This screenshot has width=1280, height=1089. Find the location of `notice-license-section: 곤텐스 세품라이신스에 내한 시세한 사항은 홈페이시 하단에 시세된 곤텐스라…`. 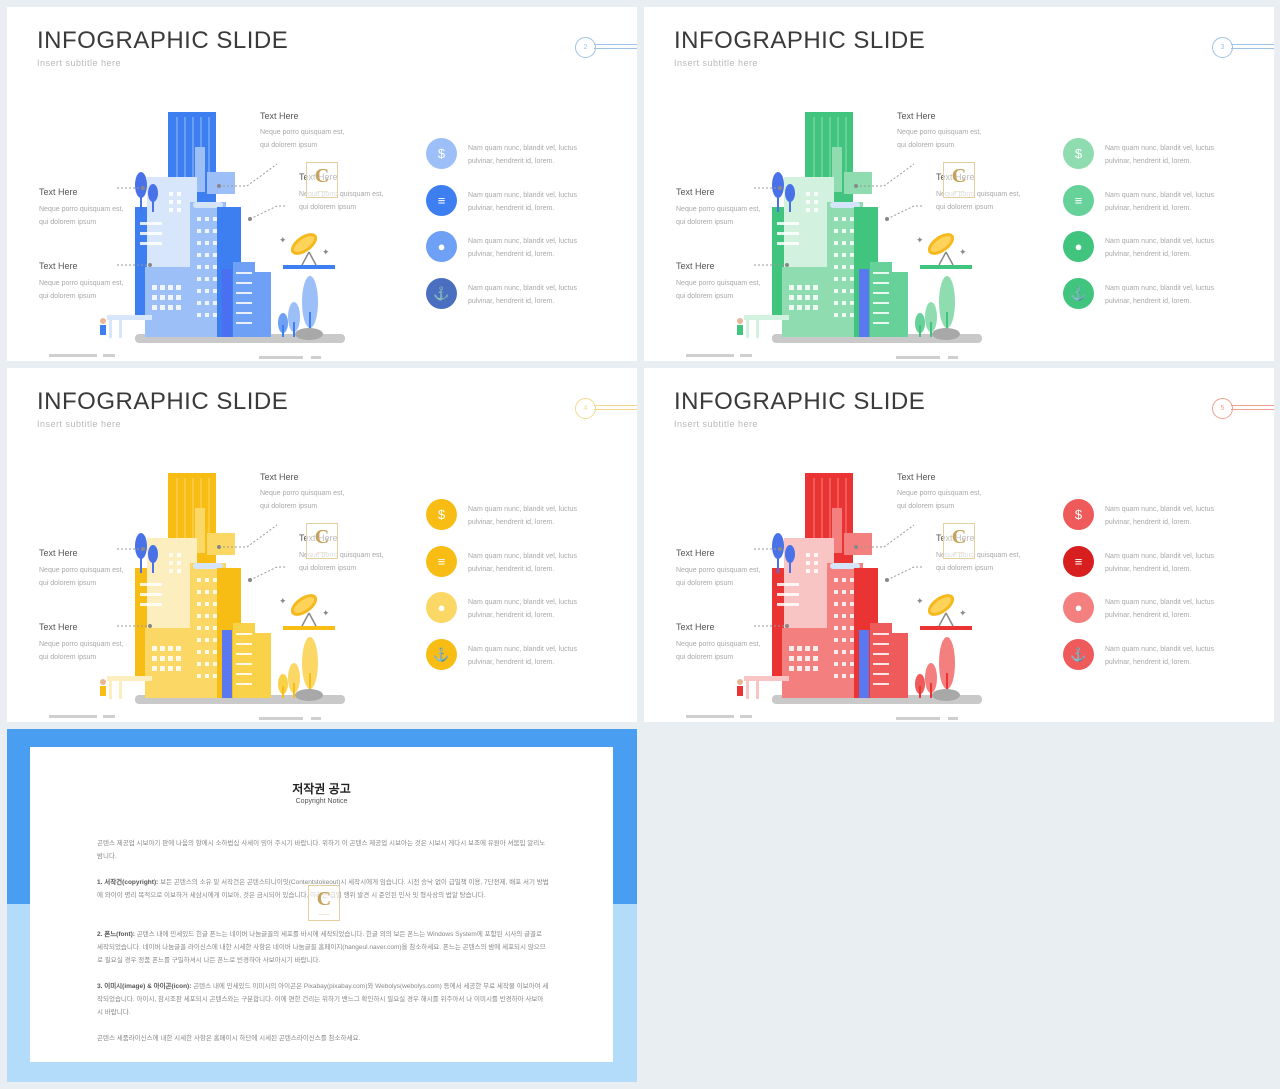

notice-license-section: 곤텐스 세품라이신스에 내한 시세한 사항은 홈페이시 하단에 시세된 곤텐스라… is located at coordinates (229, 1038).